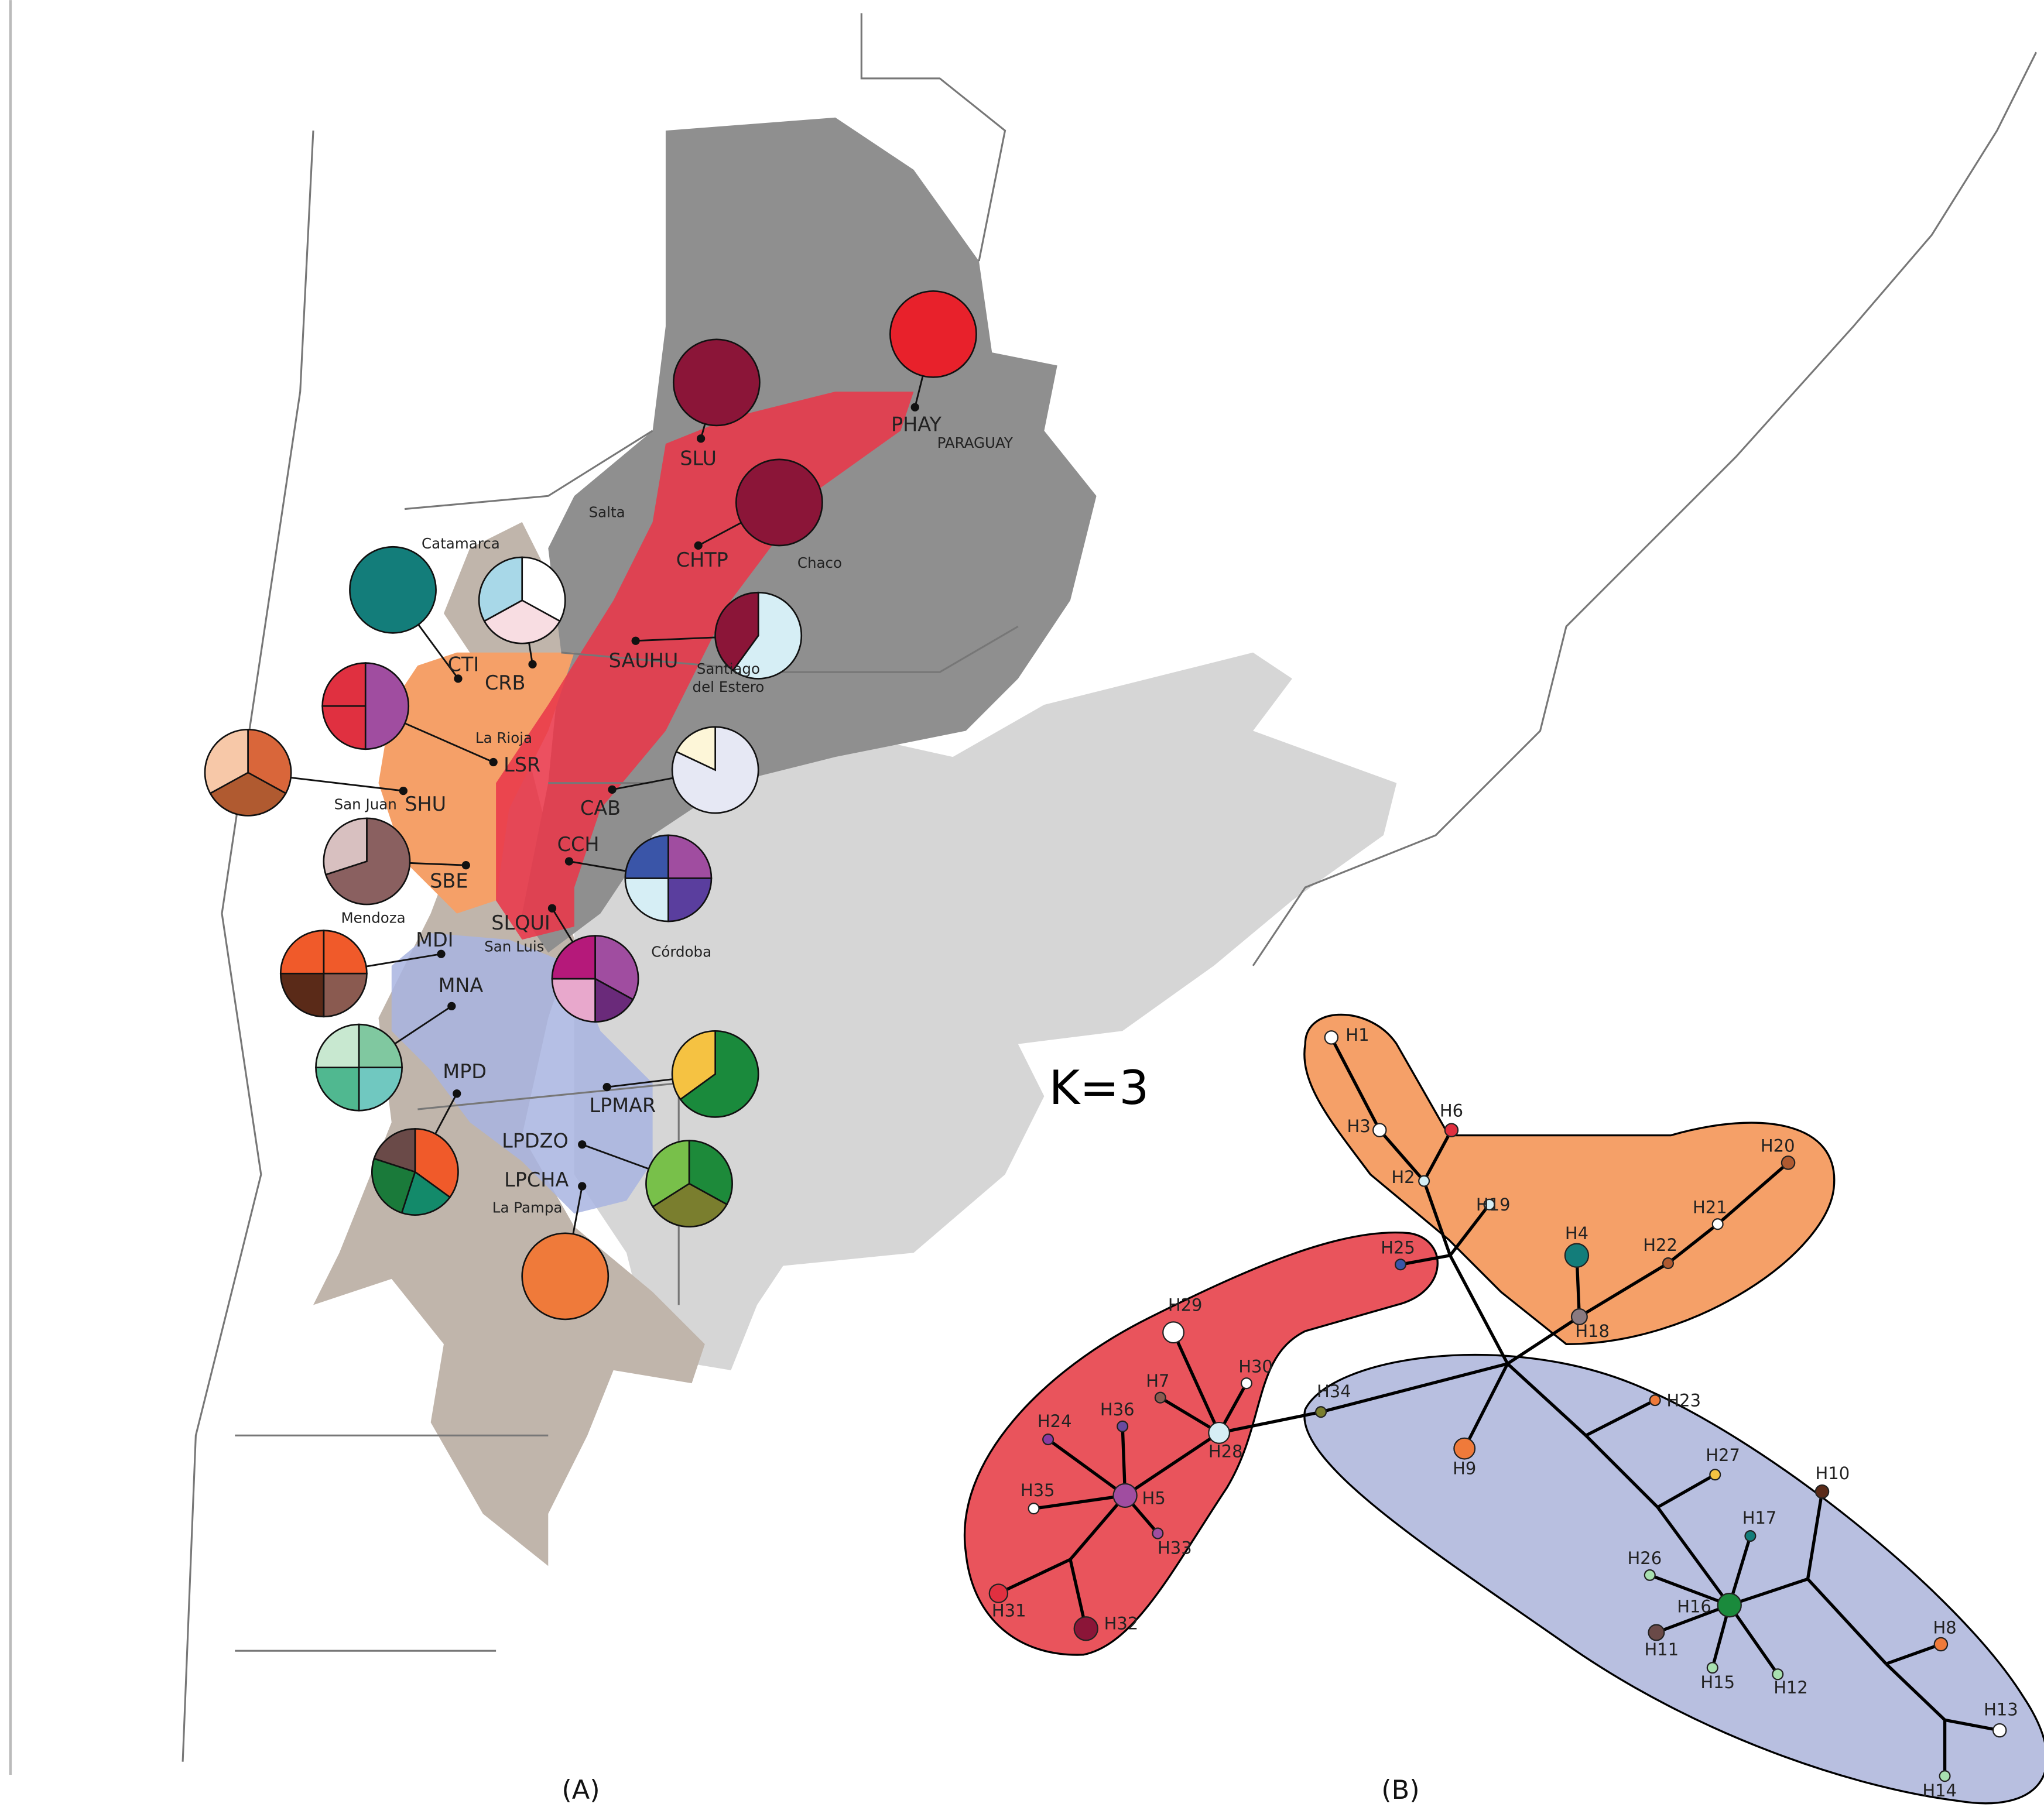 This screenshot has height=1814, width=2044. I want to click on haplotype-label: H16, so click(1694, 1607).